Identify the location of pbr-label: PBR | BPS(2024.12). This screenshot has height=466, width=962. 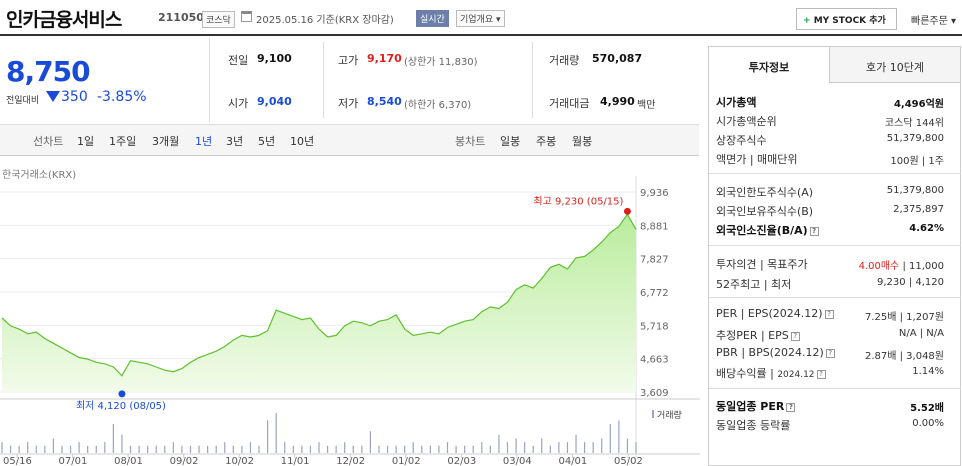
(770, 352).